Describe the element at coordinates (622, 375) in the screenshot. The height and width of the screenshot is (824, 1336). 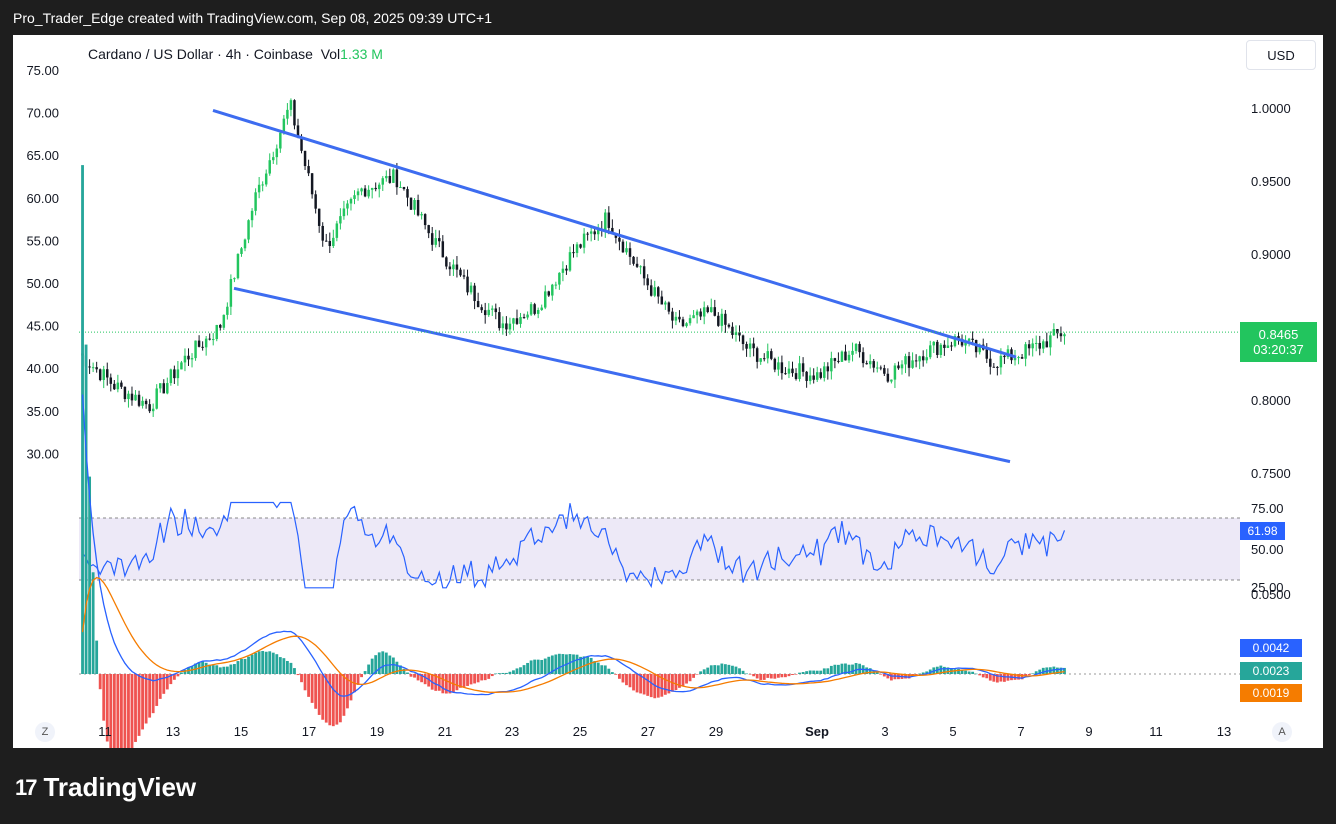
I see `trendline-lower` at that location.